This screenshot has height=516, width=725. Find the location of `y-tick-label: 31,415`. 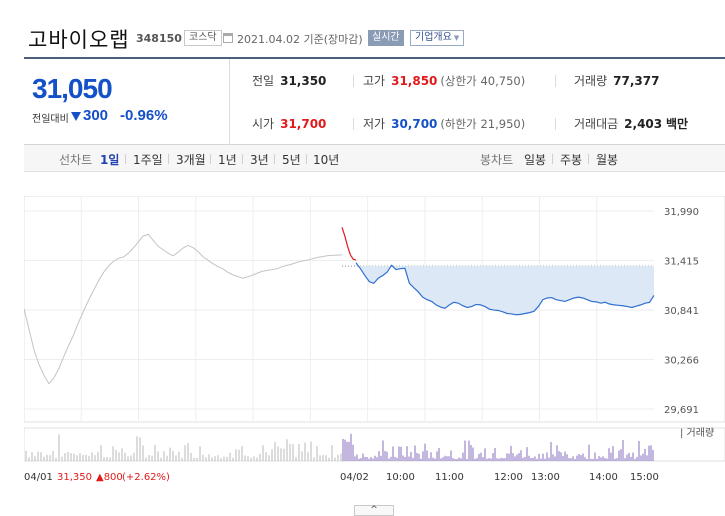

y-tick-label: 31,415 is located at coordinates (681, 262).